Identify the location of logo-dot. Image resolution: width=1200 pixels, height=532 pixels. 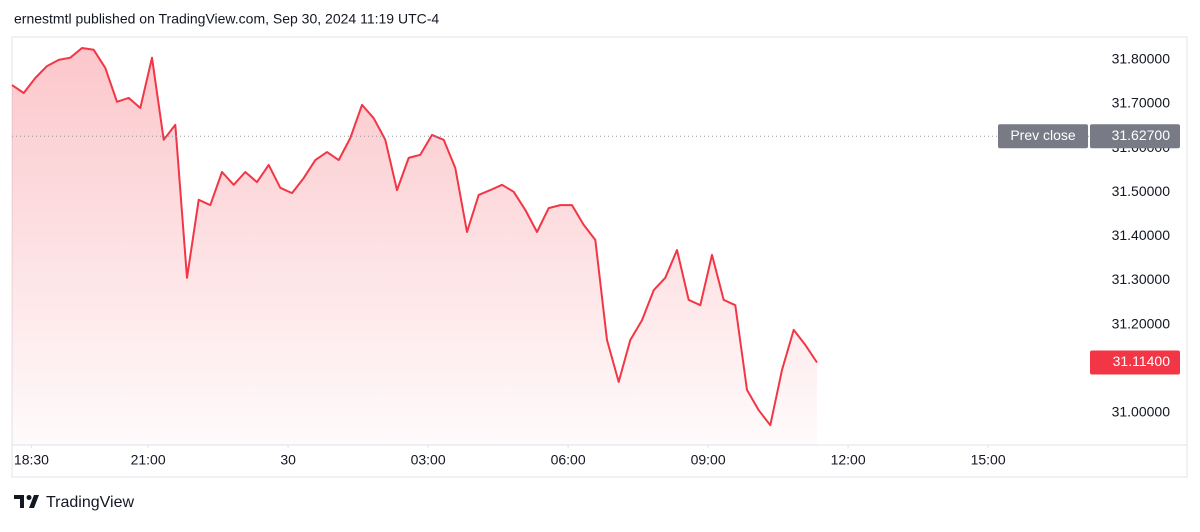
(29, 497).